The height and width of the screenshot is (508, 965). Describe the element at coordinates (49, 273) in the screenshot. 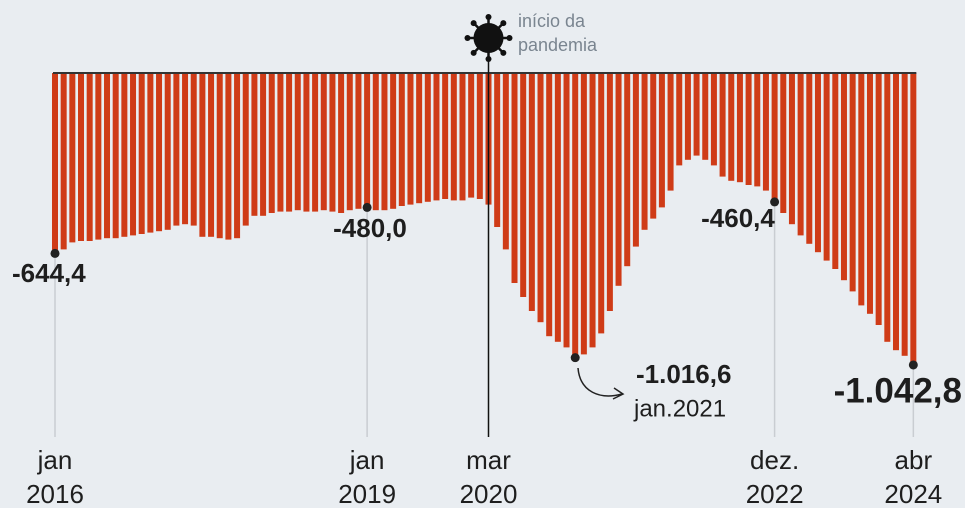

I see `value-label: -644,4` at that location.